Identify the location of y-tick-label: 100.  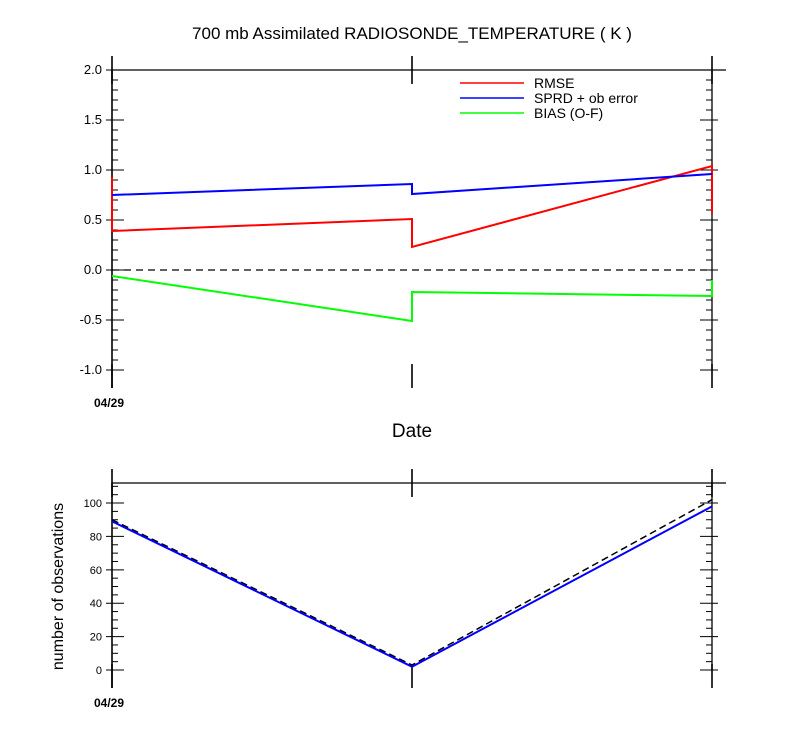
(93, 504).